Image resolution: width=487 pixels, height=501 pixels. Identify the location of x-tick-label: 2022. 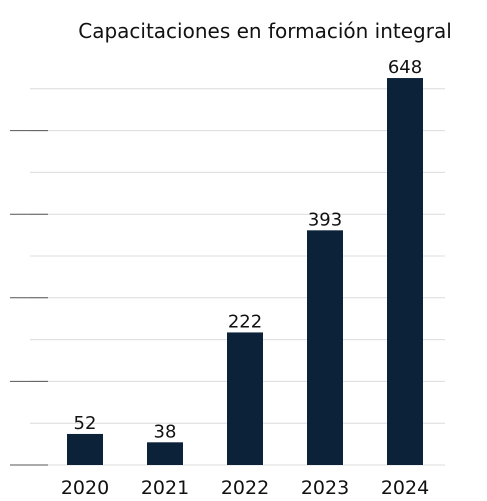
(245, 488).